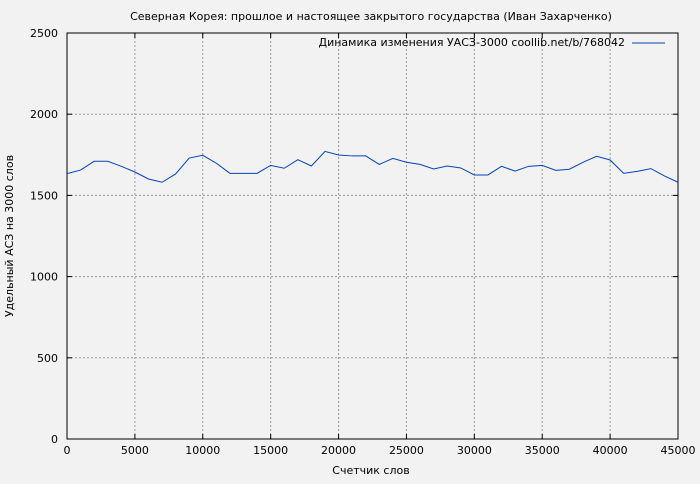 The height and width of the screenshot is (484, 700). I want to click on x-axis-label: Счетчик слов, so click(370, 470).